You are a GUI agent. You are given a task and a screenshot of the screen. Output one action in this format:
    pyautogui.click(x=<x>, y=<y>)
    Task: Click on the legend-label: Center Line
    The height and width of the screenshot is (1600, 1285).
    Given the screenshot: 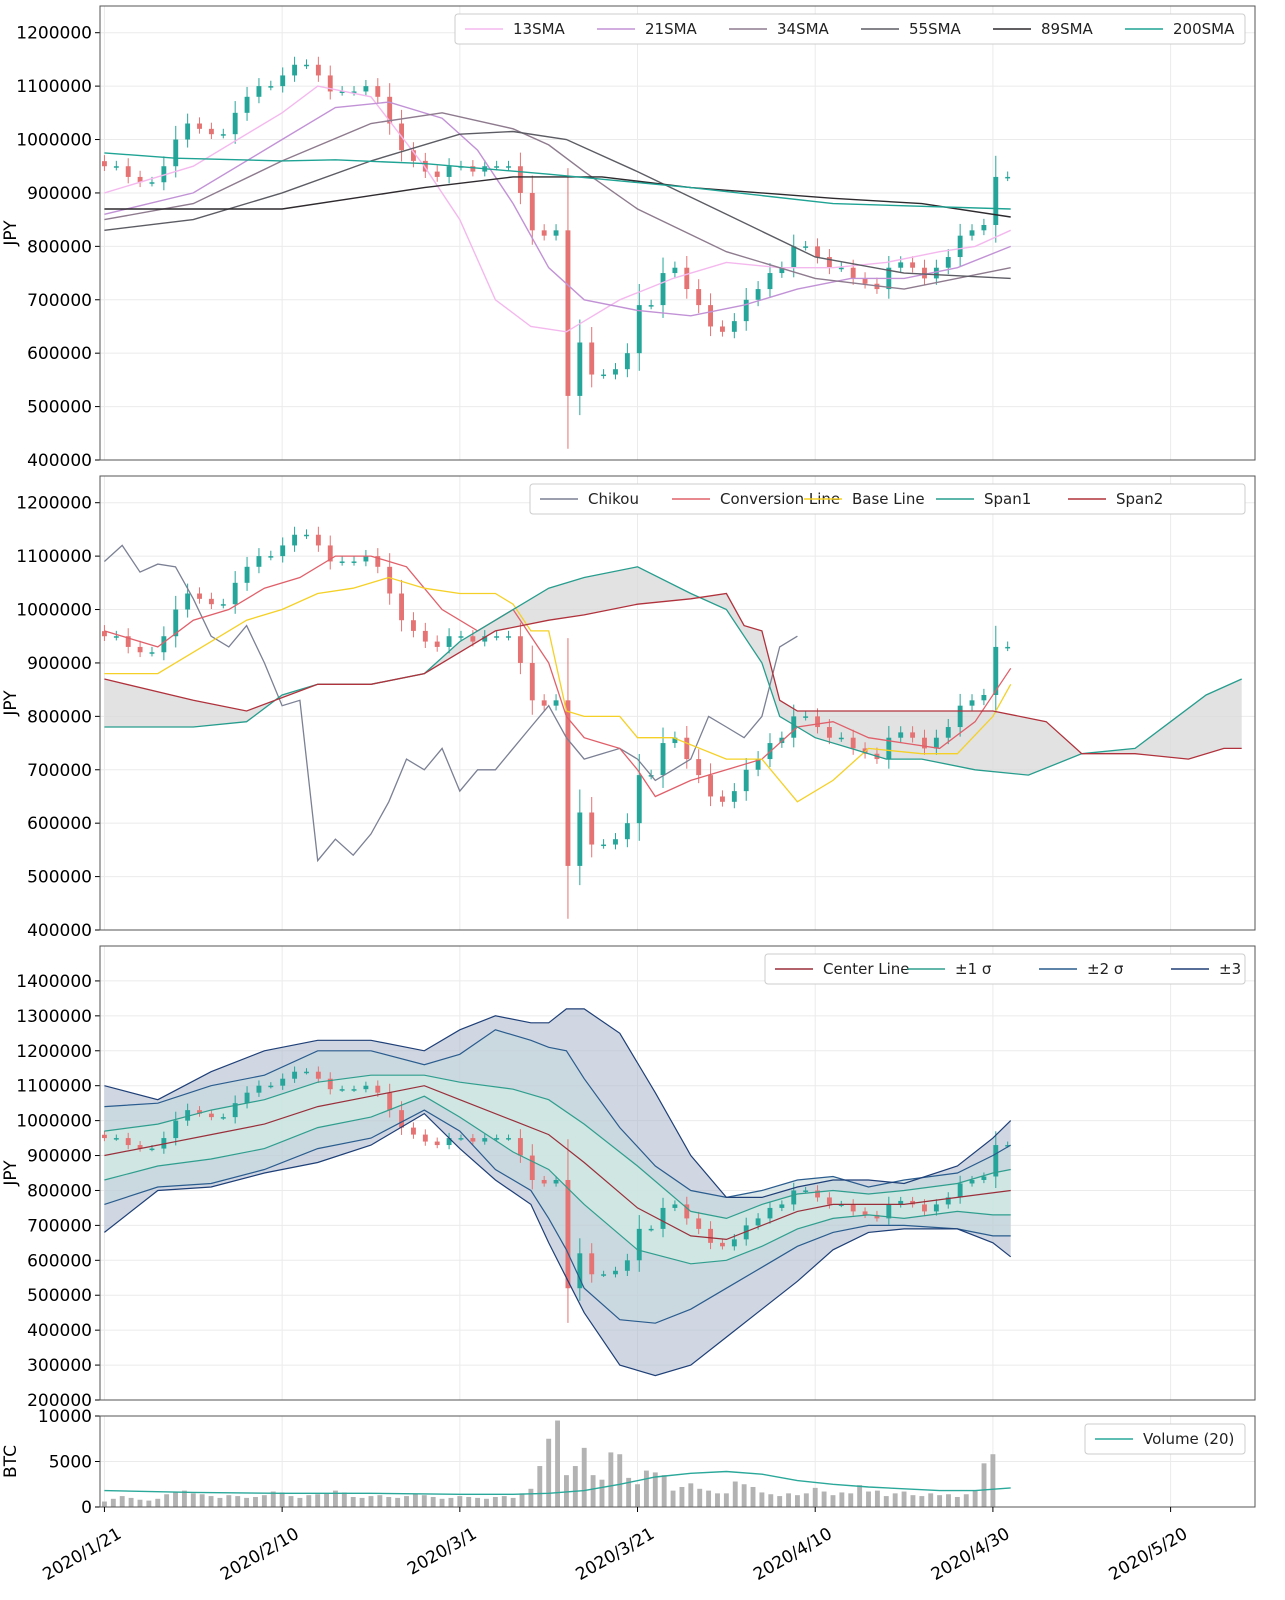 What is the action you would take?
    pyautogui.click(x=866, y=969)
    